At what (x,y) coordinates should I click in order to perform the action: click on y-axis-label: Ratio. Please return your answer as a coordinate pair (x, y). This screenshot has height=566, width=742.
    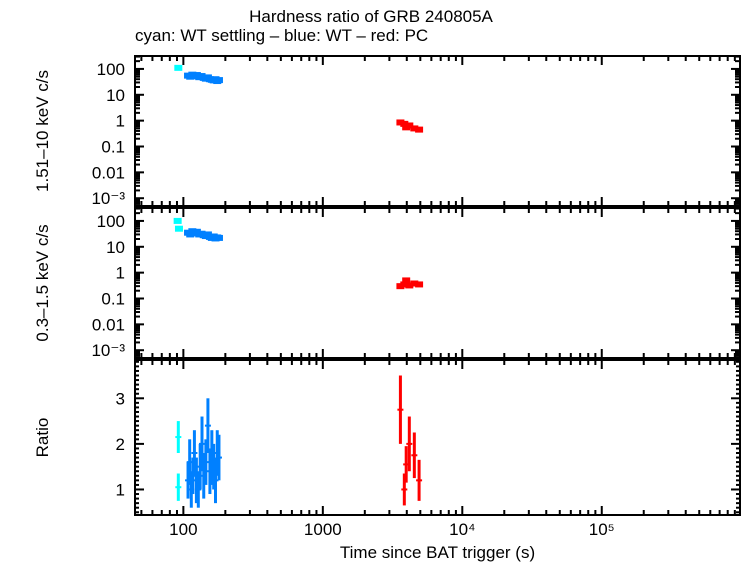
    Looking at the image, I should click on (42, 438).